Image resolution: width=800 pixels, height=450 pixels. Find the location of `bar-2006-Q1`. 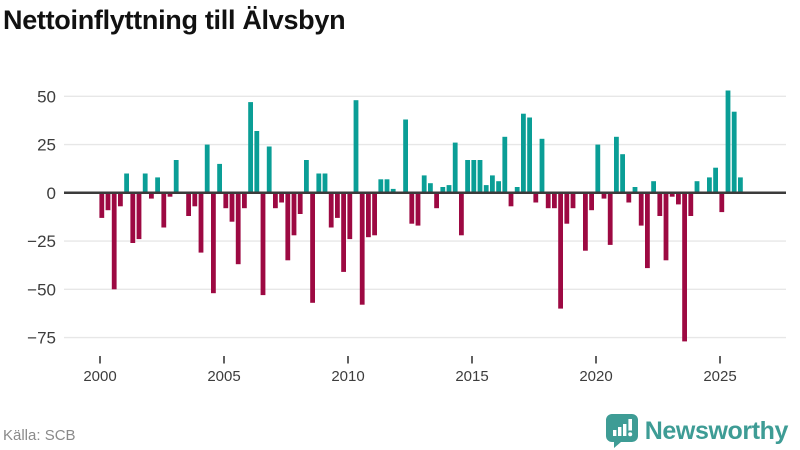

bar-2006-Q1 is located at coordinates (250, 147).